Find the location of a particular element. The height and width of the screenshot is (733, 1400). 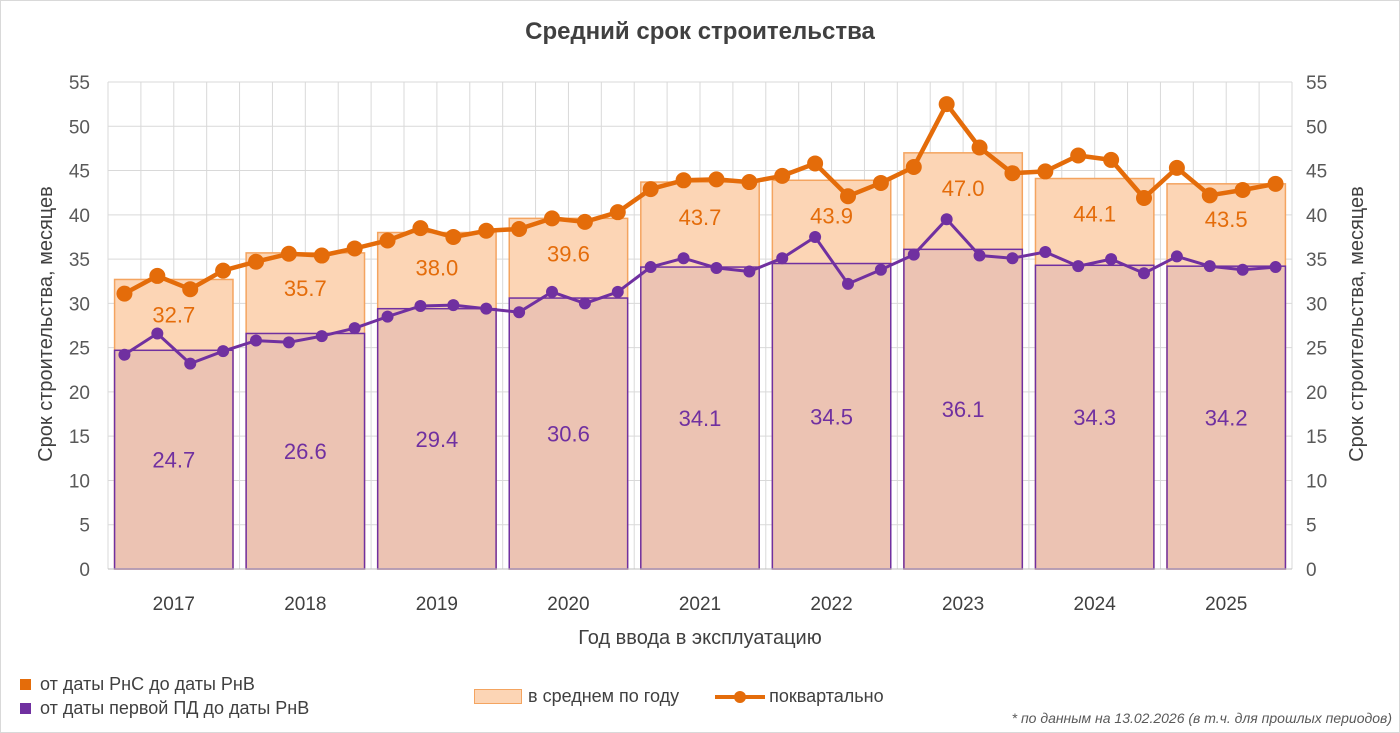

data-label-rns: 43.5 is located at coordinates (1226, 219).